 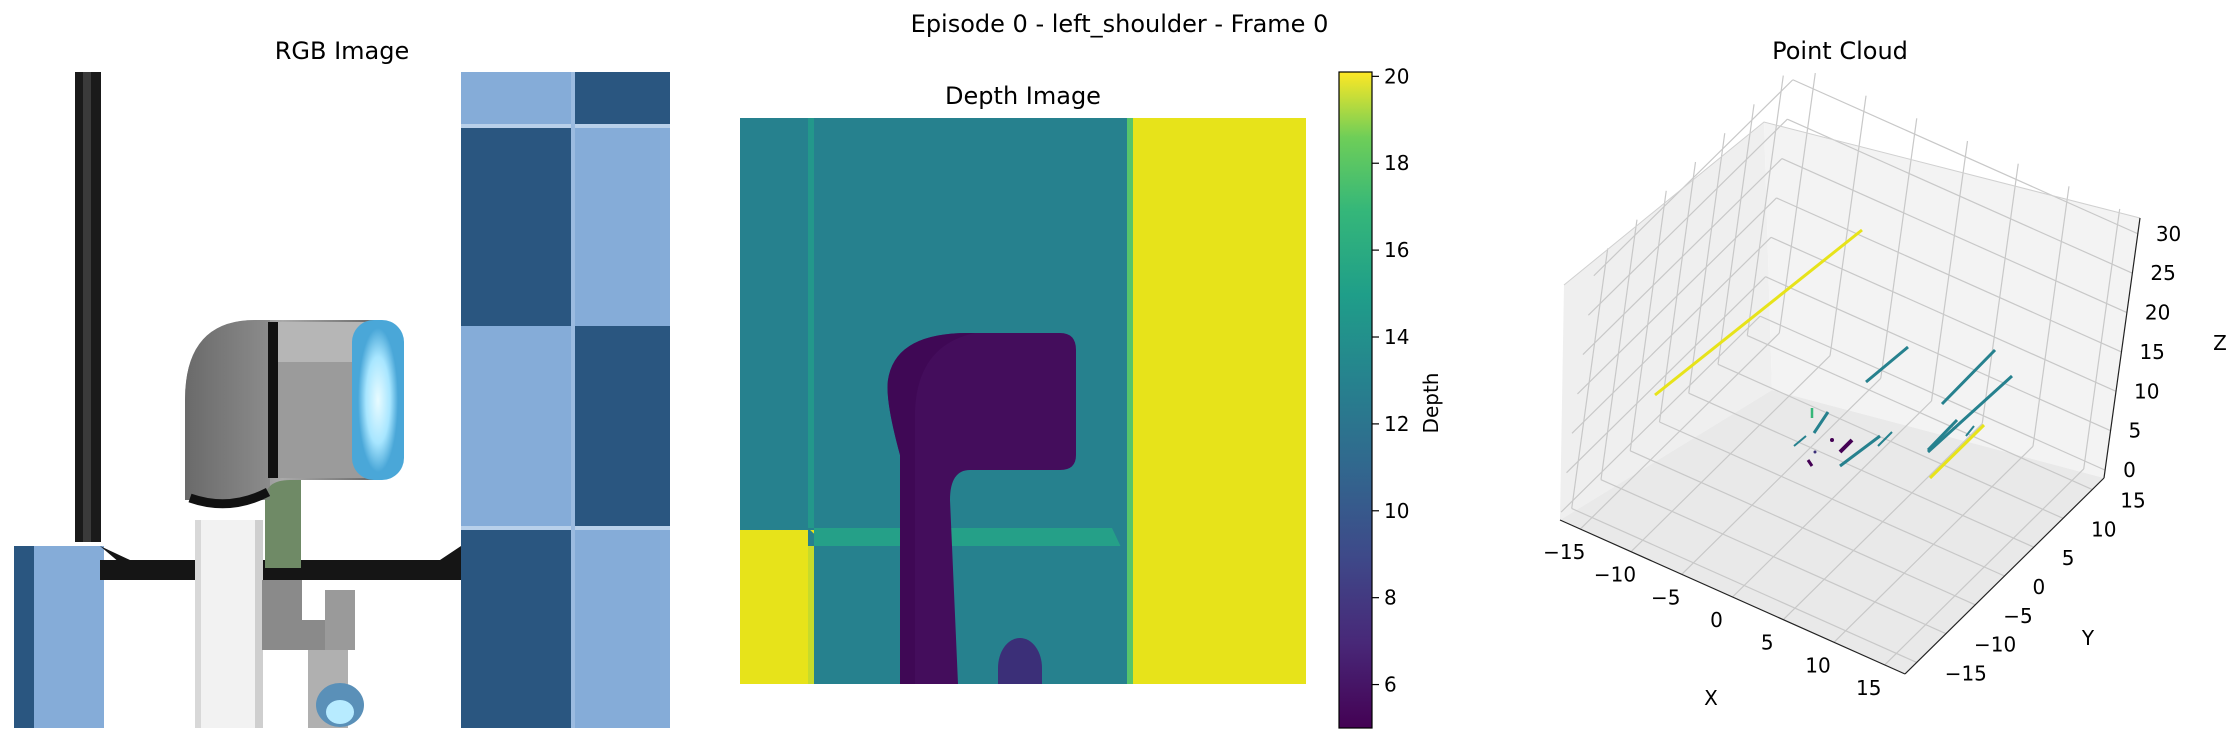 I want to click on pane-back, so click(x=1952, y=300).